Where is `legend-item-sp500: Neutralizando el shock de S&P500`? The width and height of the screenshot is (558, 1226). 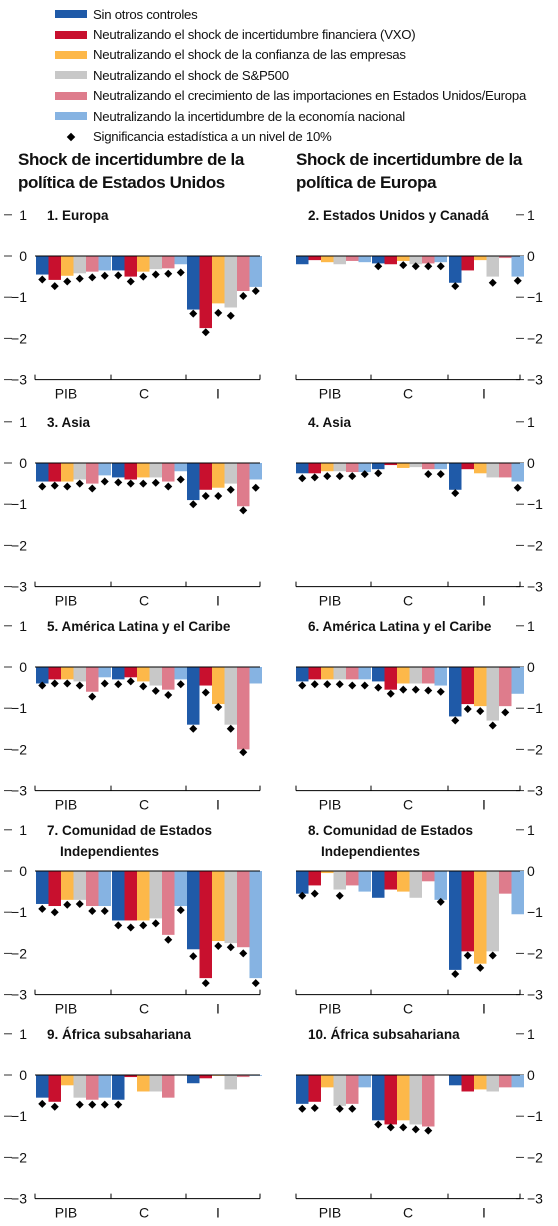
legend-item-sp500: Neutralizando el shock de S&P500 is located at coordinates (290, 75).